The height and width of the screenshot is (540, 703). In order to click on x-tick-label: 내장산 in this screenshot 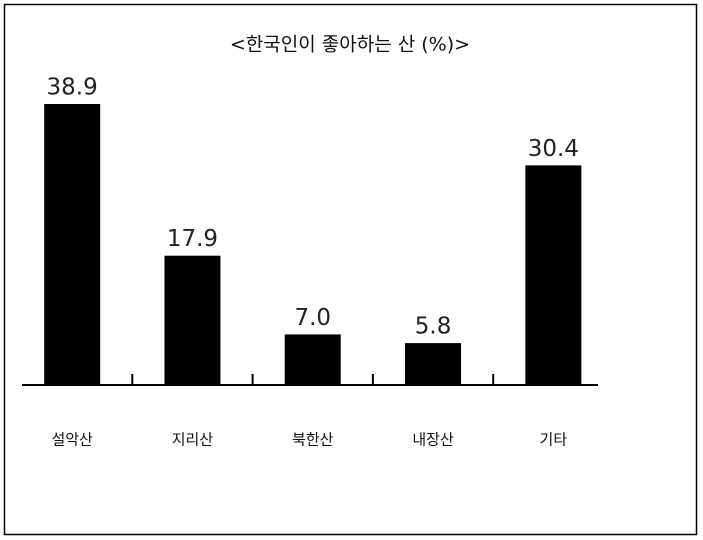, I will do `click(433, 440)`.